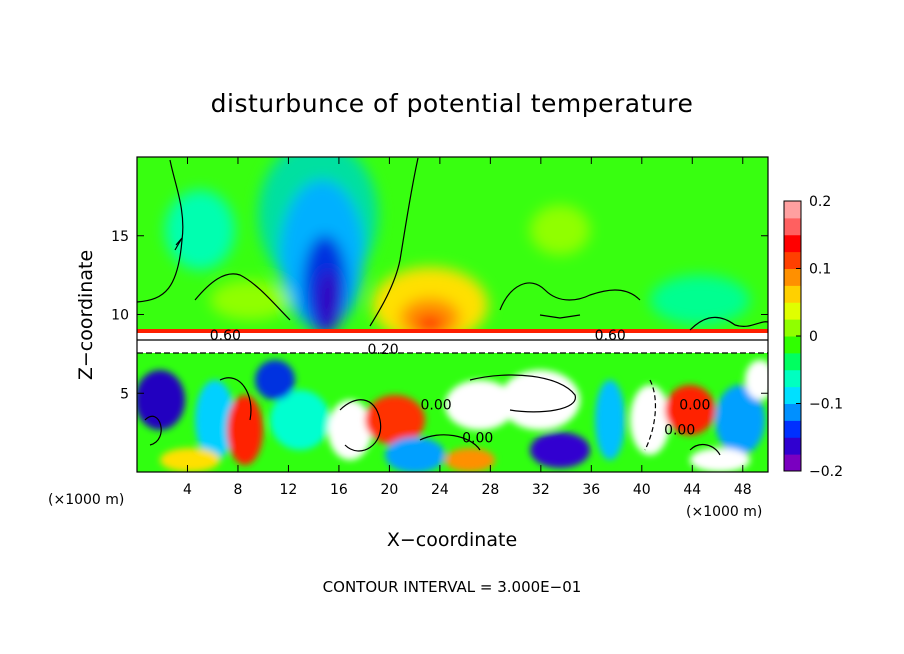 This screenshot has height=654, width=904. I want to click on colorbar-tick-label: 0.1, so click(820, 270).